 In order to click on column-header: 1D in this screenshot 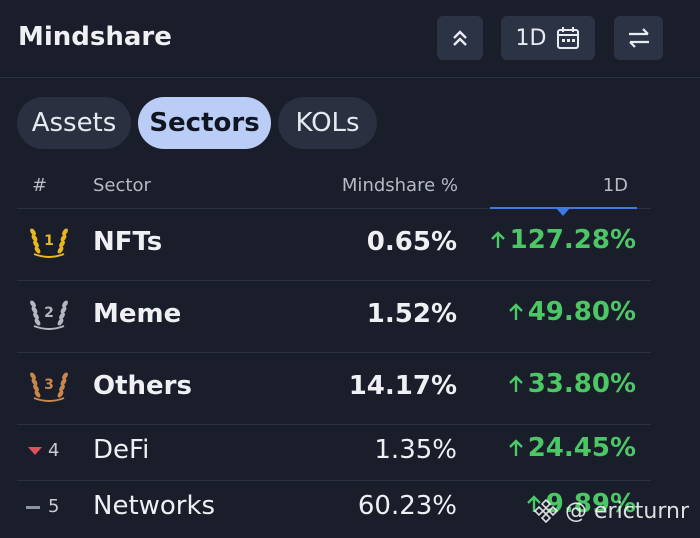, I will do `click(615, 185)`.